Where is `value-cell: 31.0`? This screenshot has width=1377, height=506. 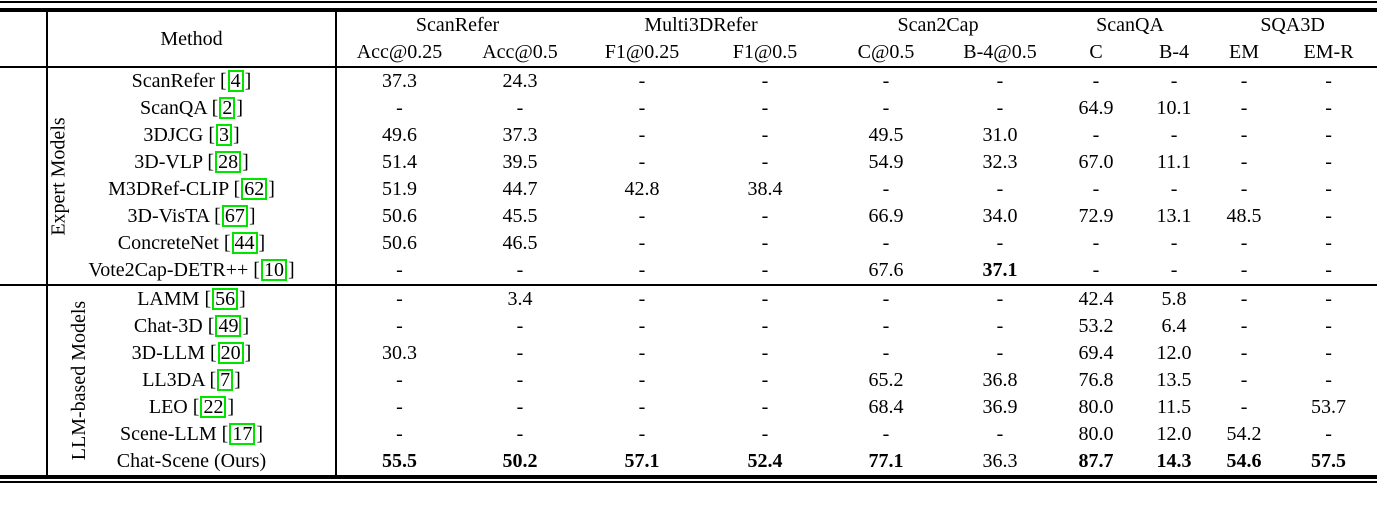
value-cell: 31.0 is located at coordinates (1000, 135).